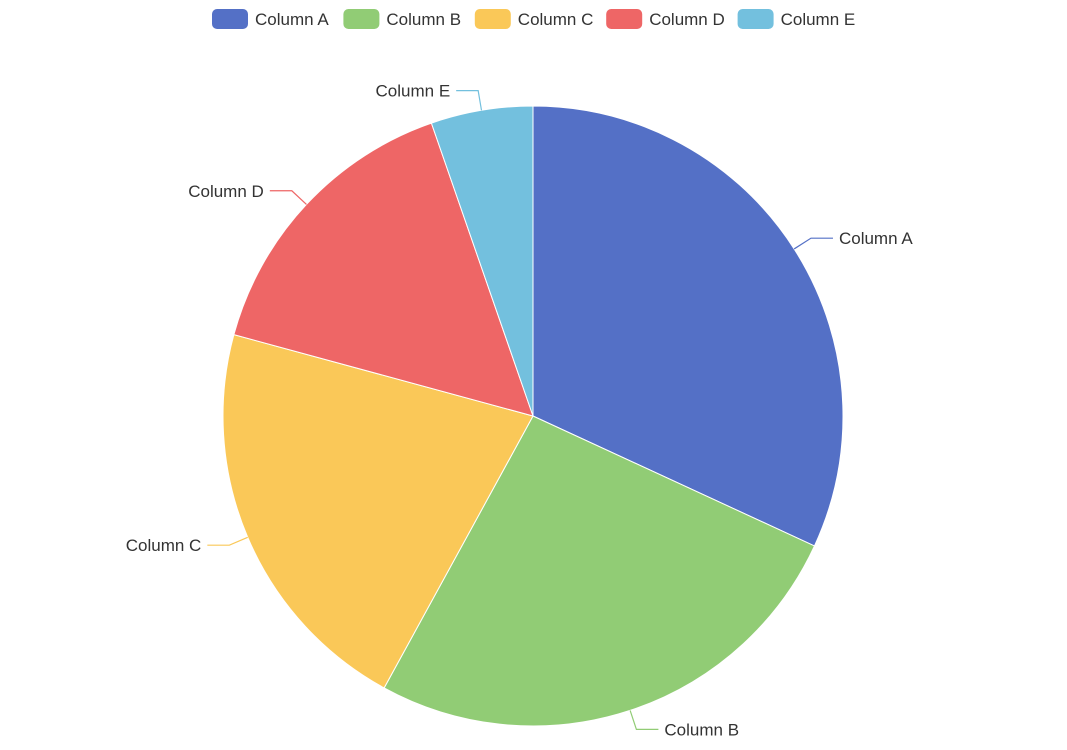 The width and height of the screenshot is (1067, 750). What do you see at coordinates (755, 19) in the screenshot?
I see `legend-swatch-column-e` at bounding box center [755, 19].